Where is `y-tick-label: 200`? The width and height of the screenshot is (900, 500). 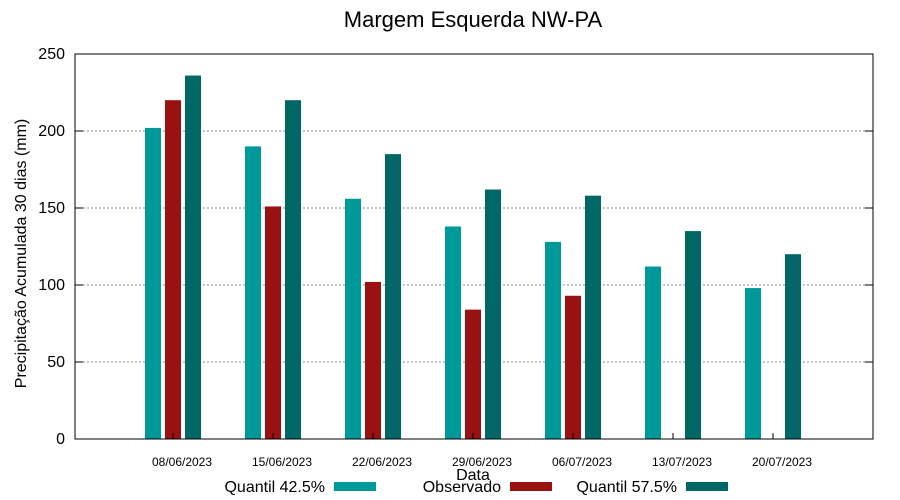
y-tick-label: 200 is located at coordinates (51, 131).